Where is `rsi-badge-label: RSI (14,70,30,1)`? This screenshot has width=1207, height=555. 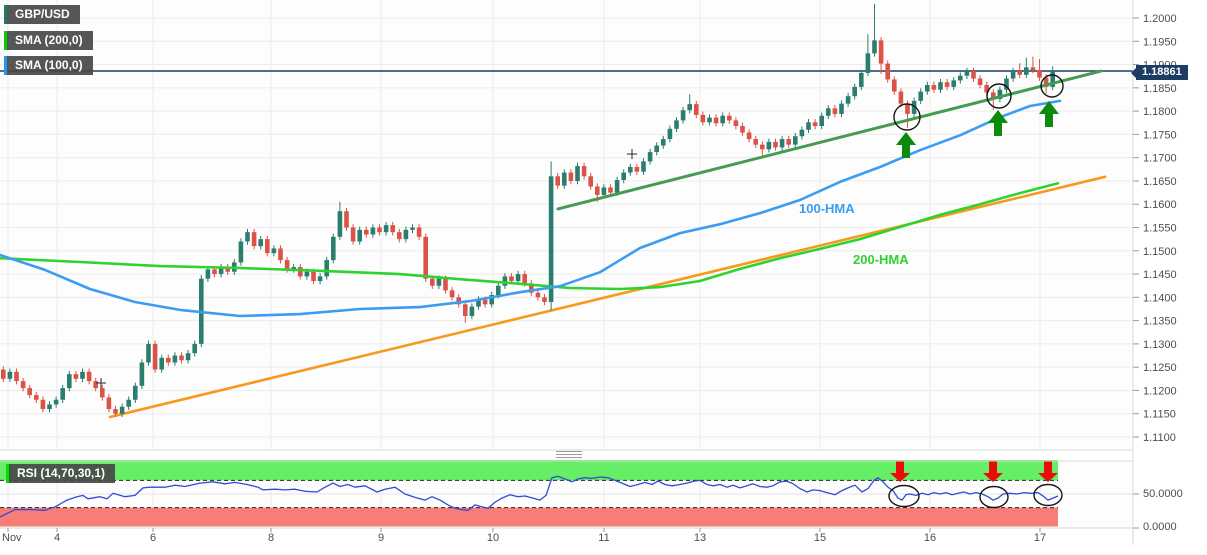 rsi-badge-label: RSI (14,70,30,1) is located at coordinates (61, 473).